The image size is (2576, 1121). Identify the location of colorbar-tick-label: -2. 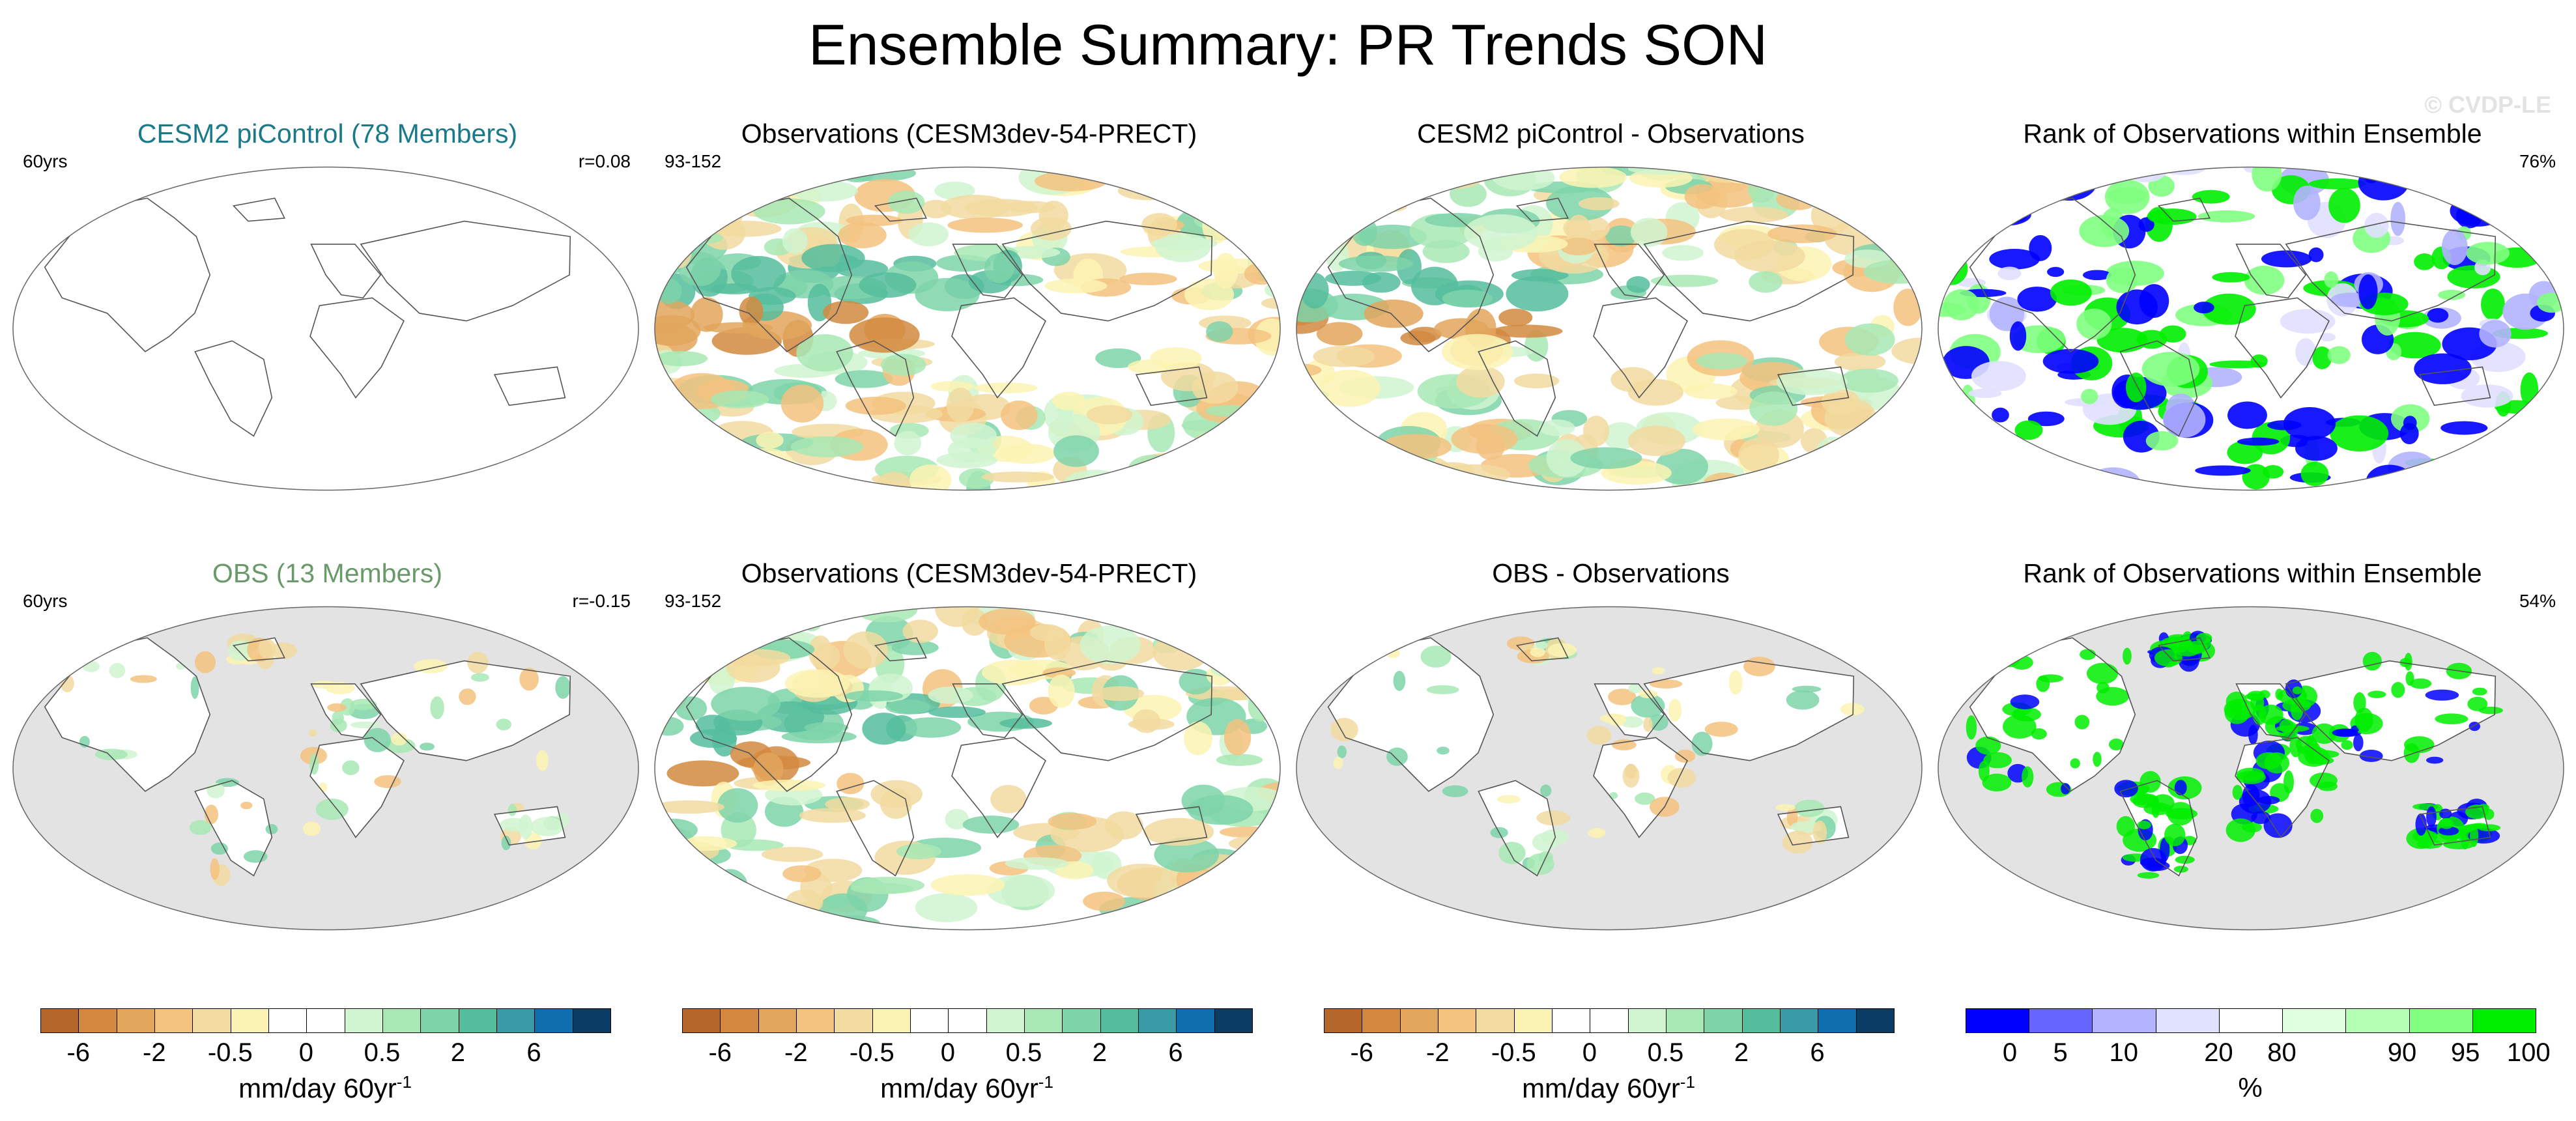
(796, 1052).